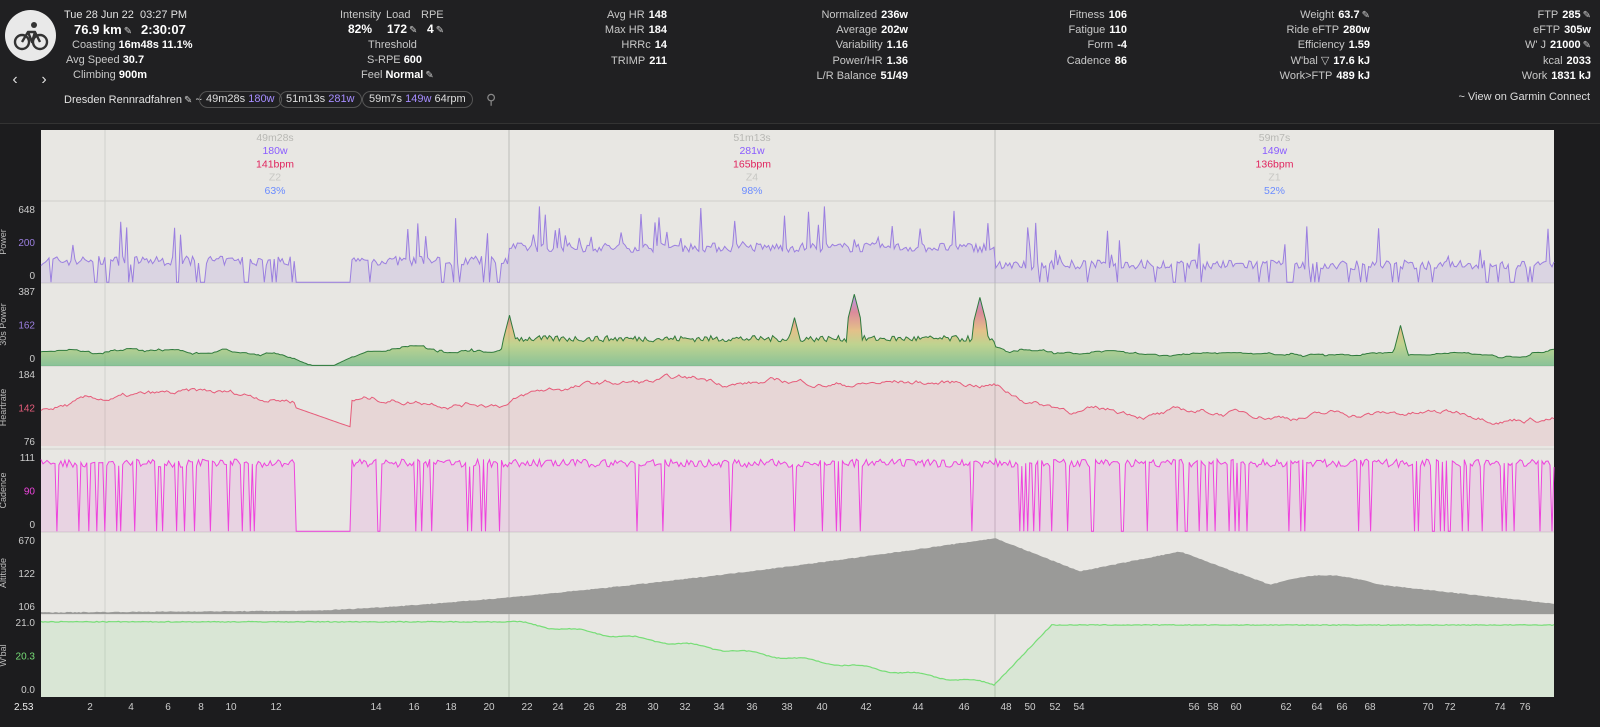 Image resolution: width=1600 pixels, height=727 pixels. What do you see at coordinates (24, 707) in the screenshot?
I see `x-axis-start-label: 2.53` at bounding box center [24, 707].